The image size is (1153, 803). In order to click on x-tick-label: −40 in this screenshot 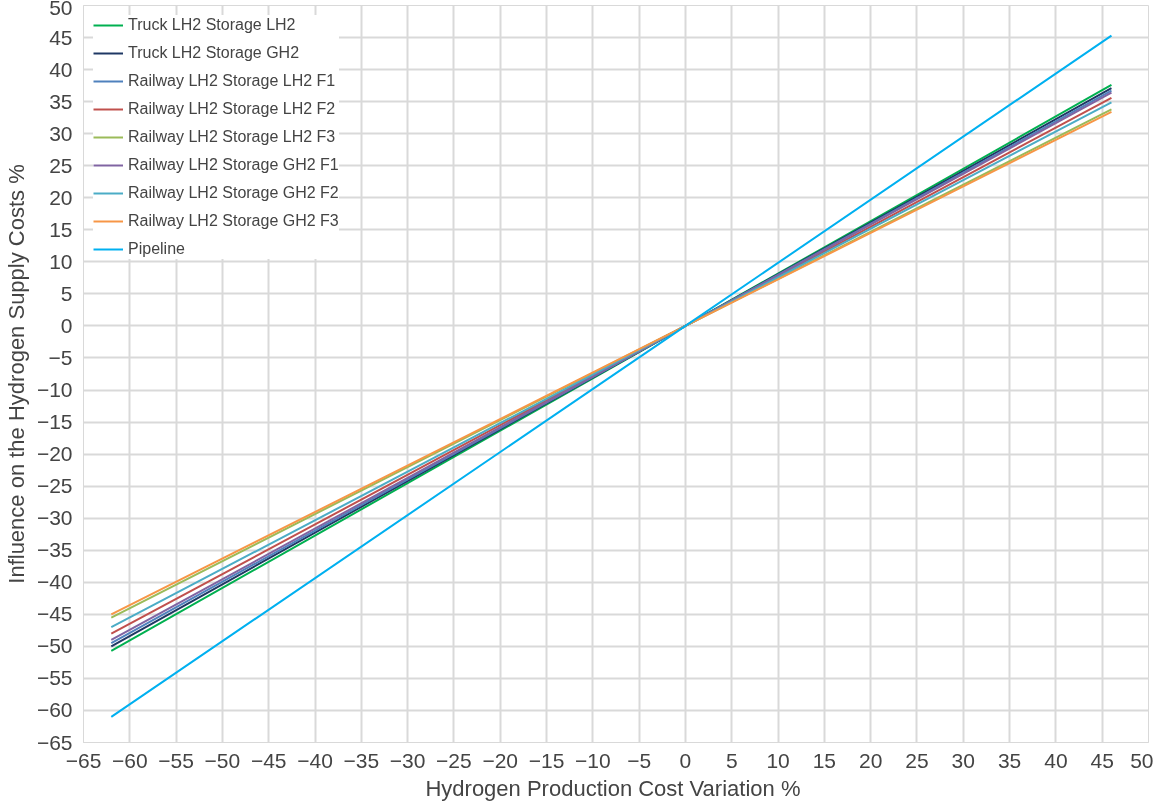, I will do `click(315, 760)`.